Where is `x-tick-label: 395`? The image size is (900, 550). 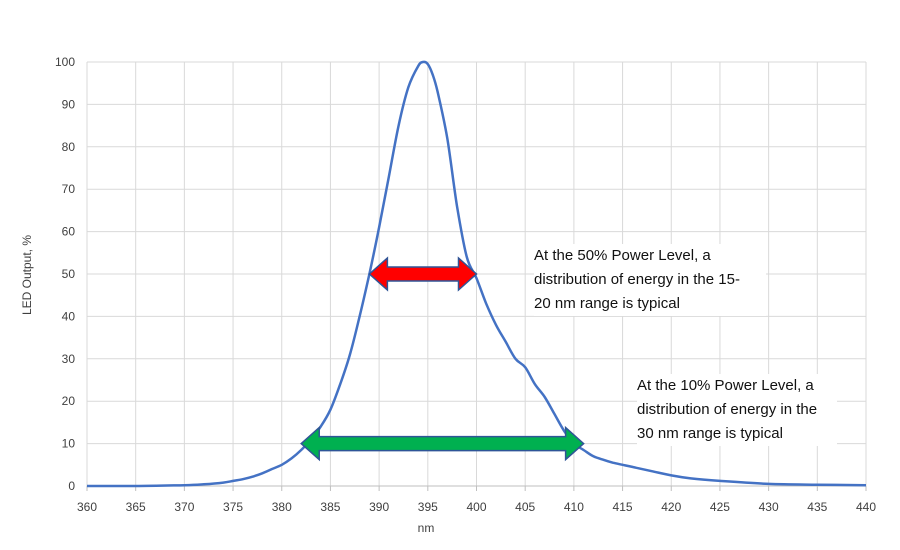 x-tick-label: 395 is located at coordinates (428, 507).